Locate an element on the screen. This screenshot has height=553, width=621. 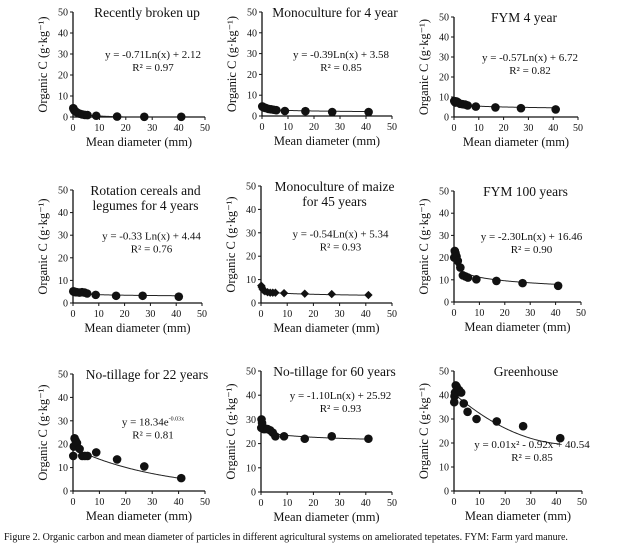
r-squared: R² = 0.90 is located at coordinates (532, 250).